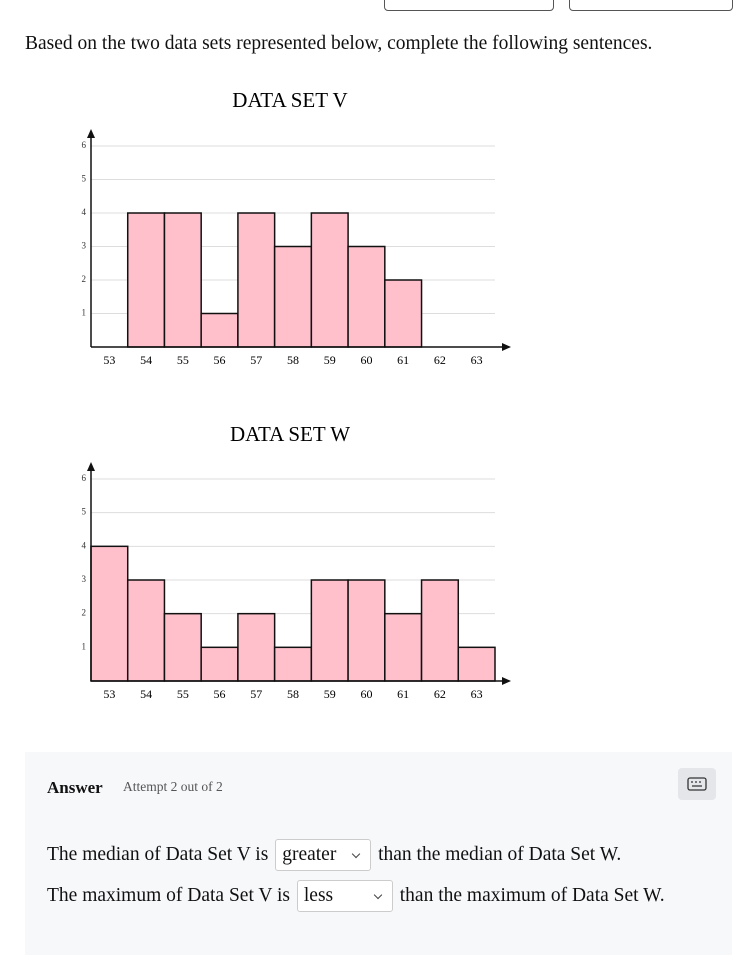 The width and height of the screenshot is (750, 955). I want to click on keyboard-button, so click(697, 784).